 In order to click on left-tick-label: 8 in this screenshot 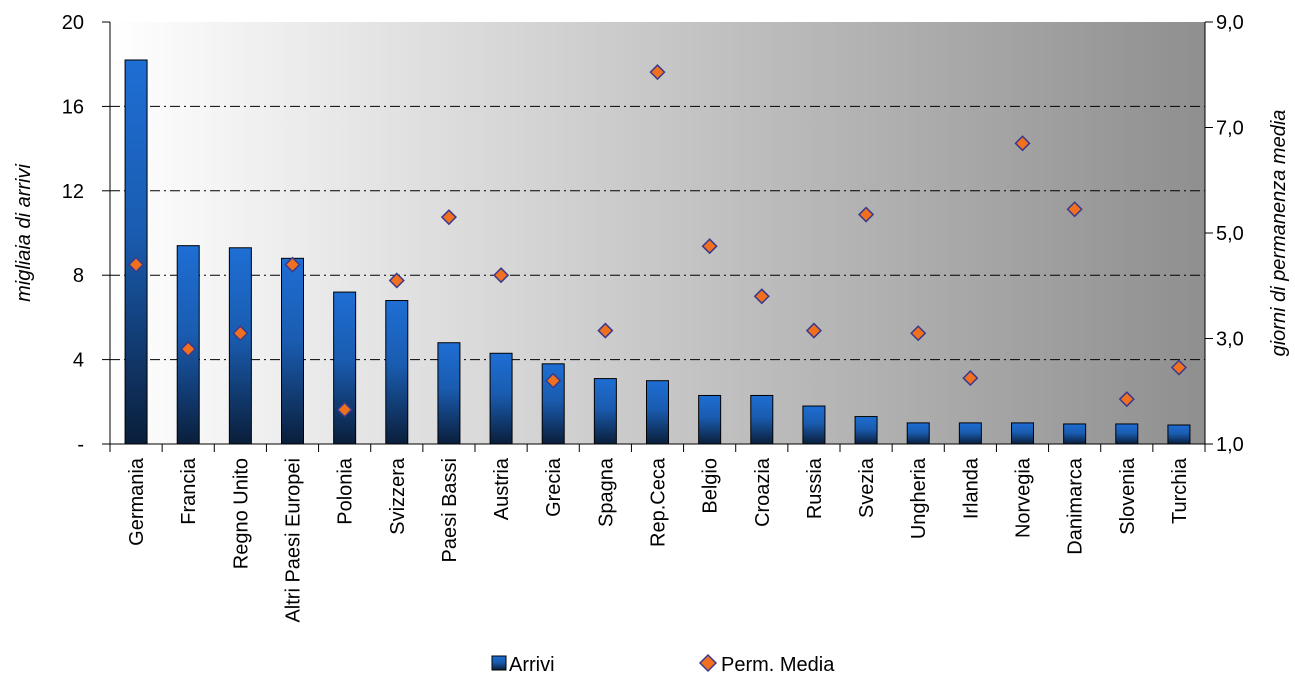, I will do `click(78, 276)`.